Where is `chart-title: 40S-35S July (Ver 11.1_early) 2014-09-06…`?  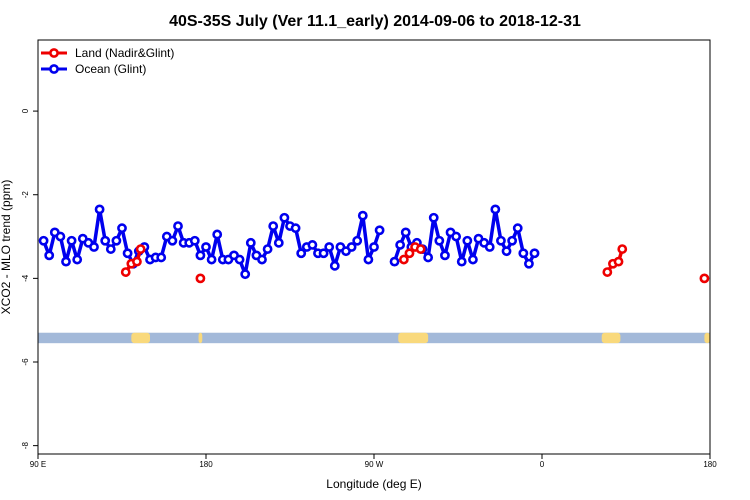 chart-title: 40S-35S July (Ver 11.1_early) 2014-09-06… is located at coordinates (375, 21).